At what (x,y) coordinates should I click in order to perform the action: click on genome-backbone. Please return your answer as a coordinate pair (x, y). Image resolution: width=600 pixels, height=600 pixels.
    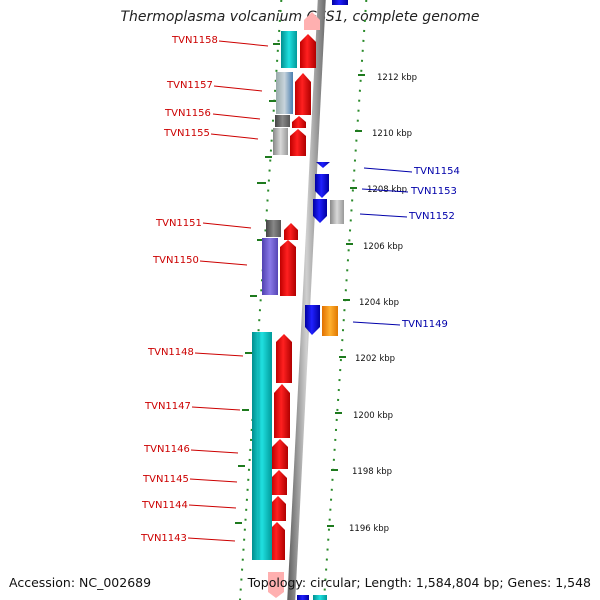
    Looking at the image, I should click on (306, 300).